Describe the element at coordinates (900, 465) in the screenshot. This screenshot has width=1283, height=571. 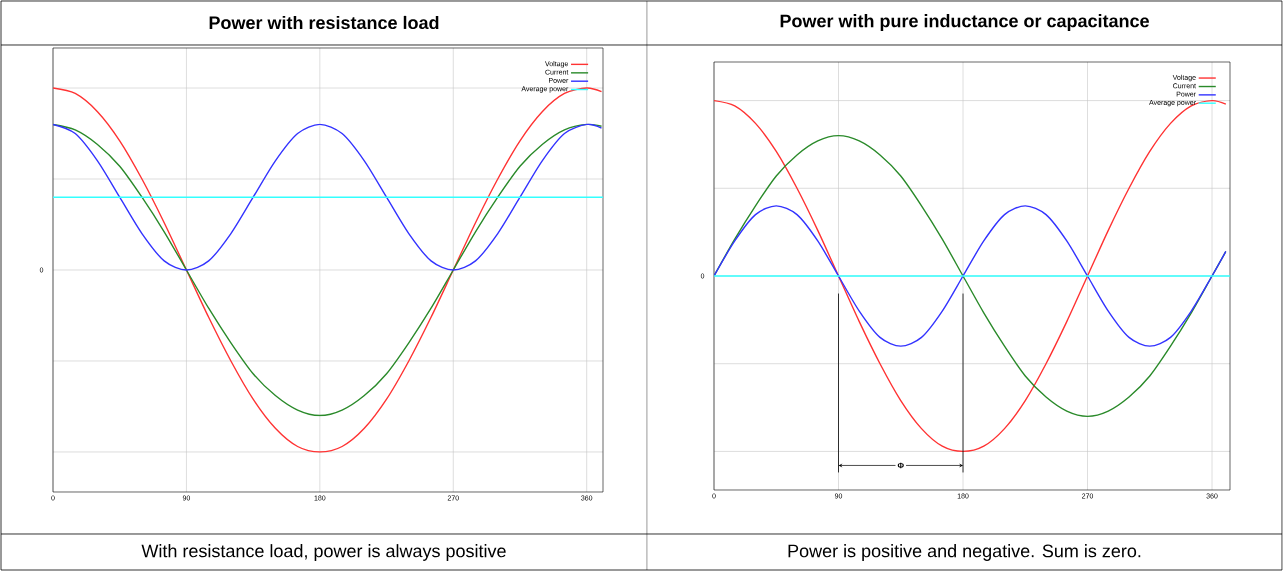
I see `text: Φ` at that location.